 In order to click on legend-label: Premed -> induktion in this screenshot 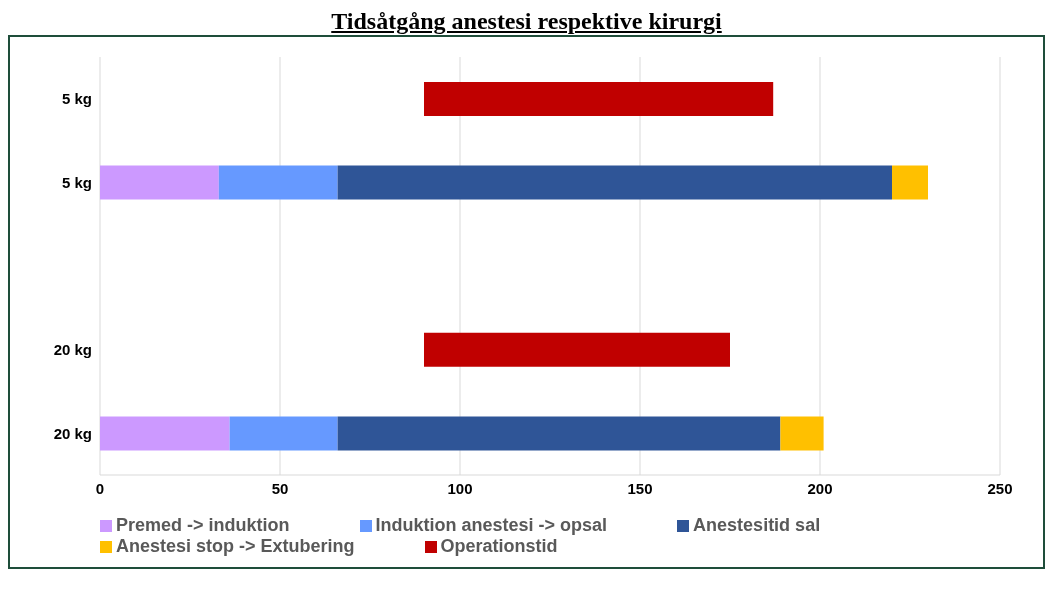, I will do `click(203, 525)`.